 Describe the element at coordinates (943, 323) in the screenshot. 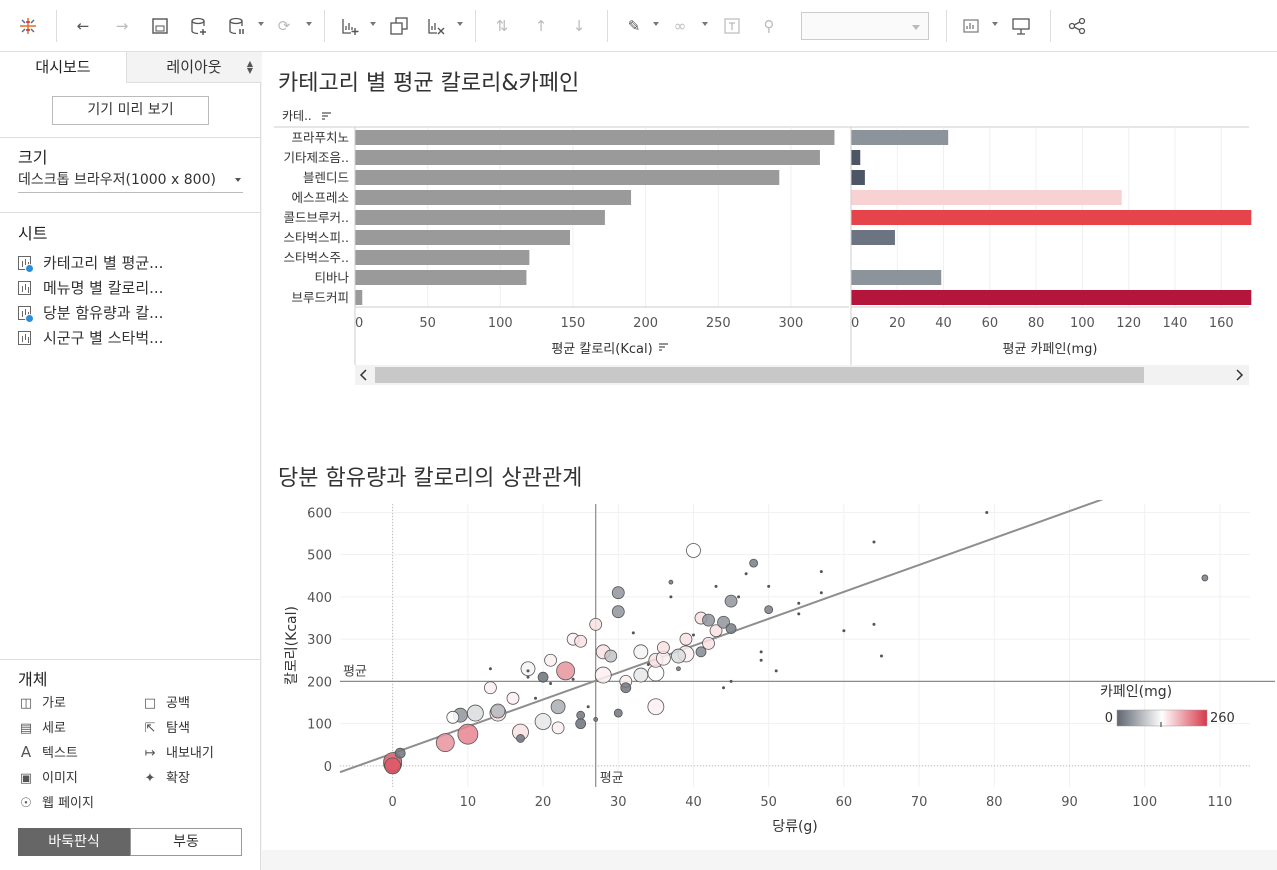

I see `x-tick-label: 40` at that location.